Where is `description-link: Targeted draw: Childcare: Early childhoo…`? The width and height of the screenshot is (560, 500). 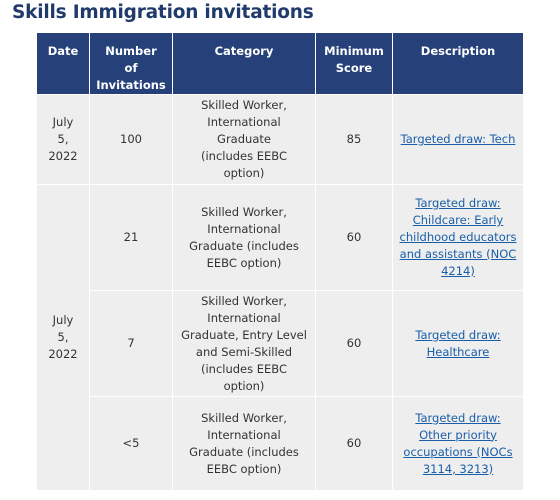
description-link: Targeted draw: Childcare: Early childhoo… is located at coordinates (458, 237).